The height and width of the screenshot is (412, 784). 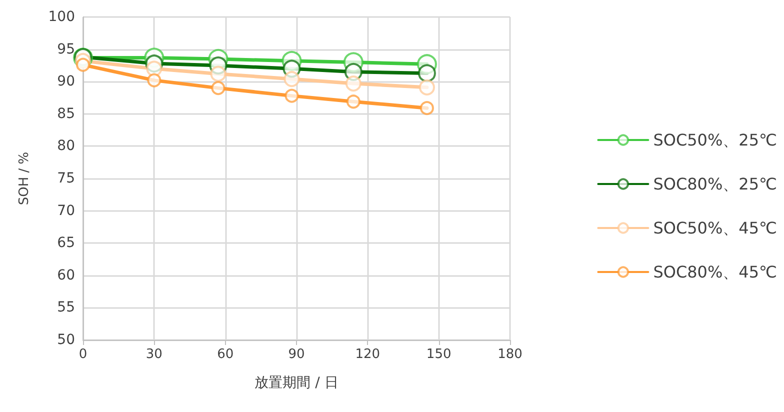 I want to click on x-tick-label: 90, so click(x=296, y=354).